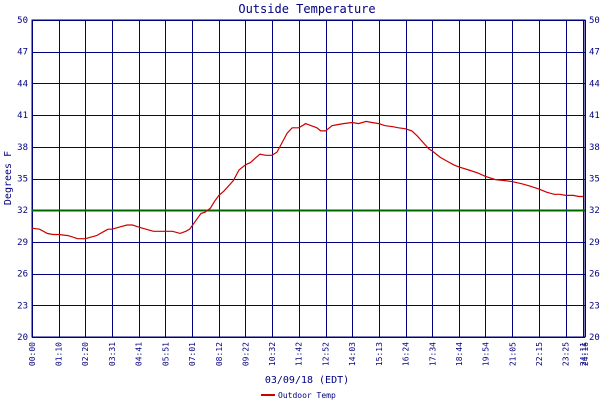  Describe the element at coordinates (326, 354) in the screenshot. I see `x-tick-label: 12:52` at that location.